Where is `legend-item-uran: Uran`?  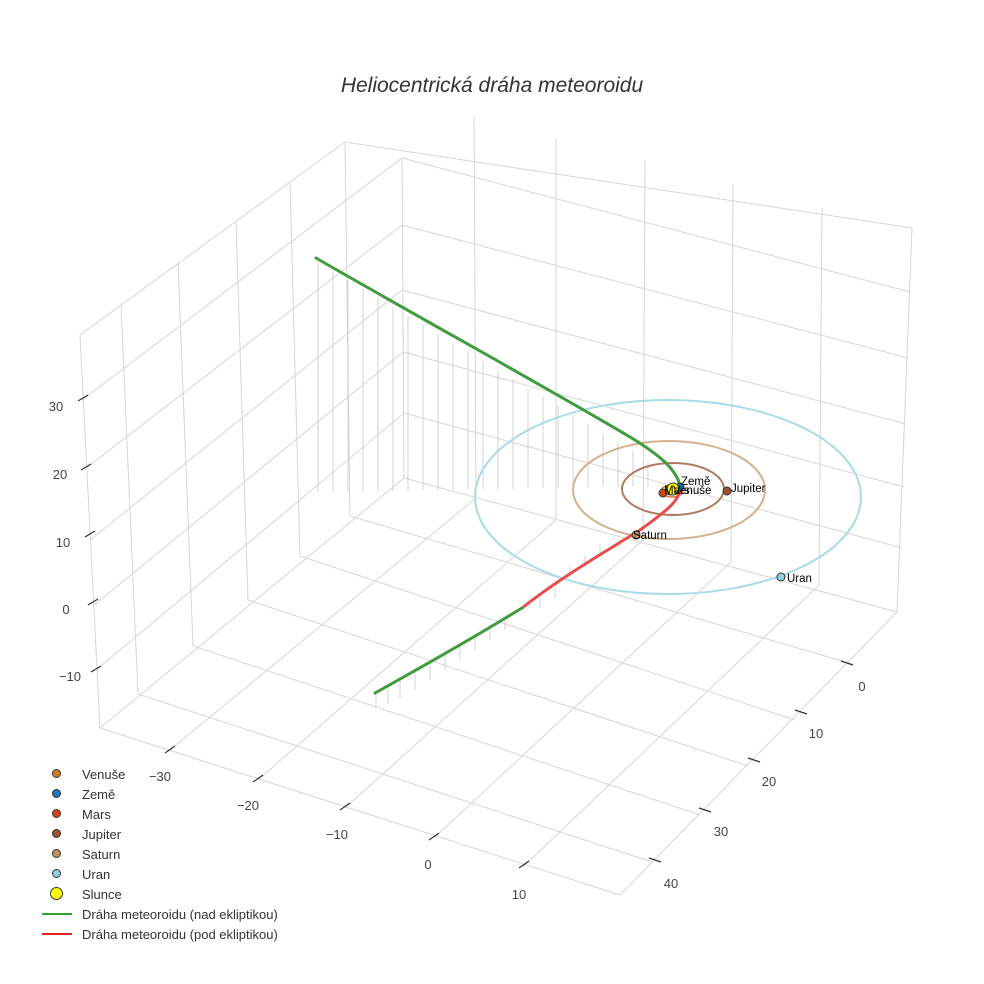
legend-item-uran: Uran is located at coordinates (159, 874).